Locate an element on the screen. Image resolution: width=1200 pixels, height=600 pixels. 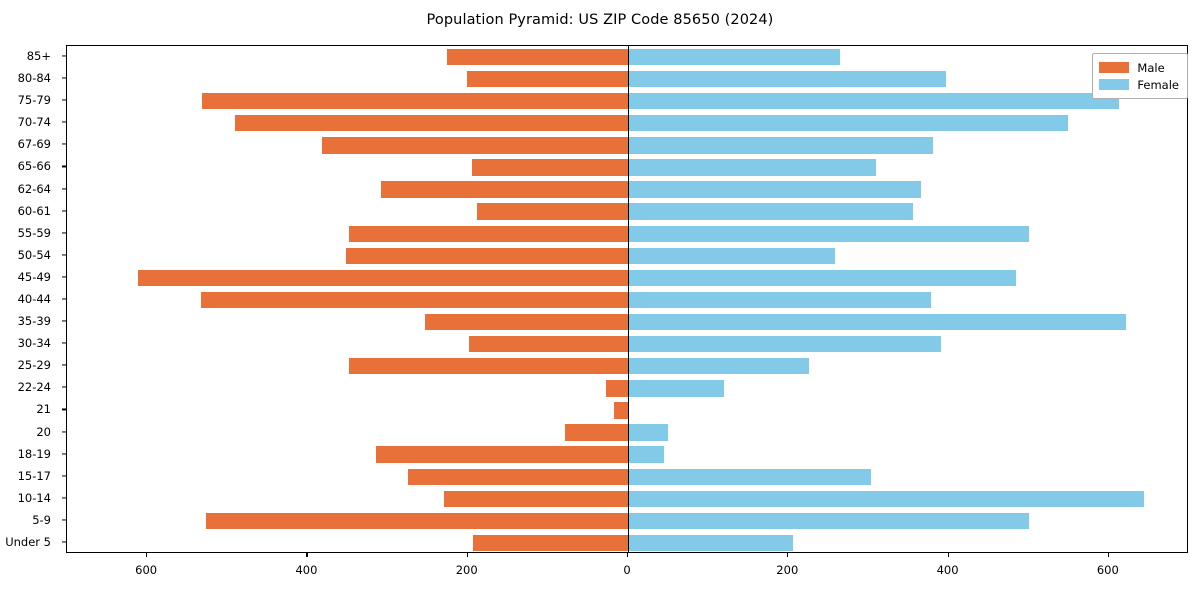
y-axis-label: 70-74 is located at coordinates (34, 122).